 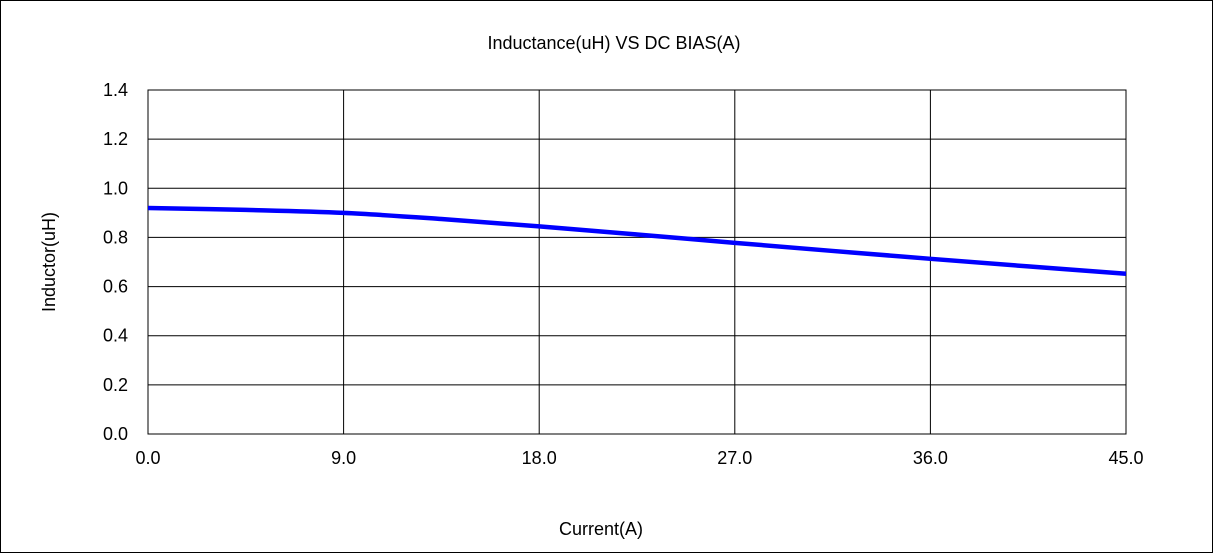 What do you see at coordinates (613, 43) in the screenshot?
I see `chart-title: Inductance(uH) VS DC BIAS(A)` at bounding box center [613, 43].